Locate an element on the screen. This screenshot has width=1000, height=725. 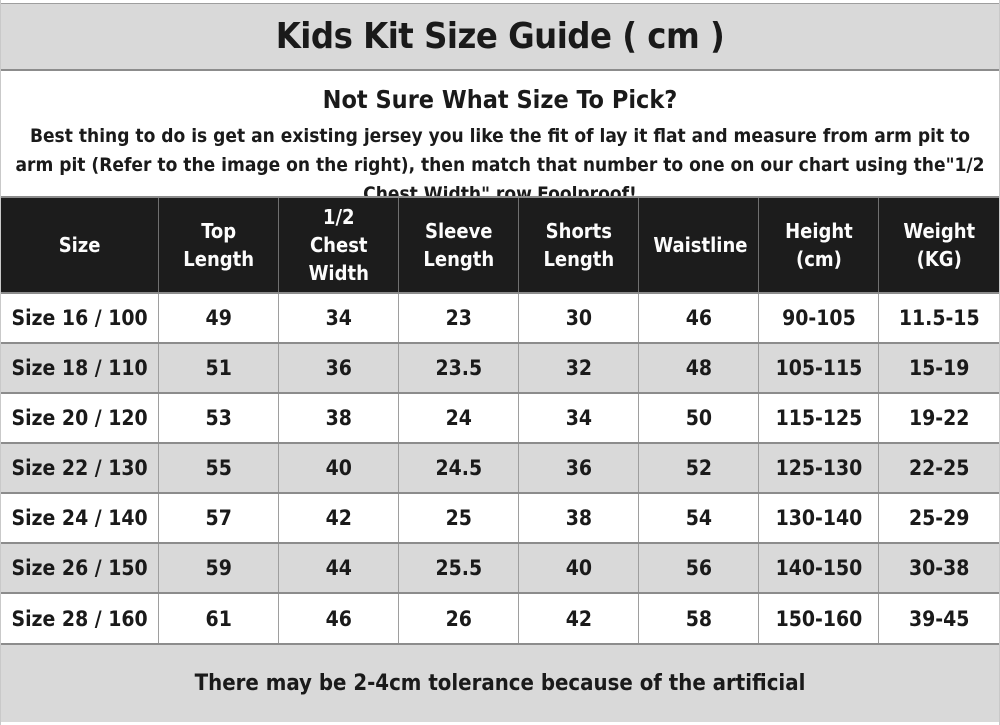
waistline-cell: 56 is located at coordinates (698, 567).